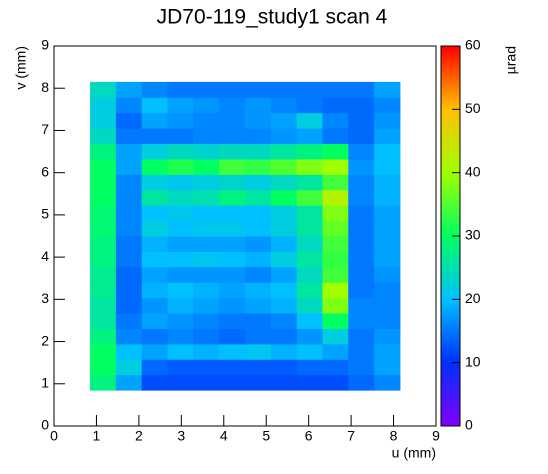 The width and height of the screenshot is (548, 474). I want to click on x-tick-label: 8, so click(394, 436).